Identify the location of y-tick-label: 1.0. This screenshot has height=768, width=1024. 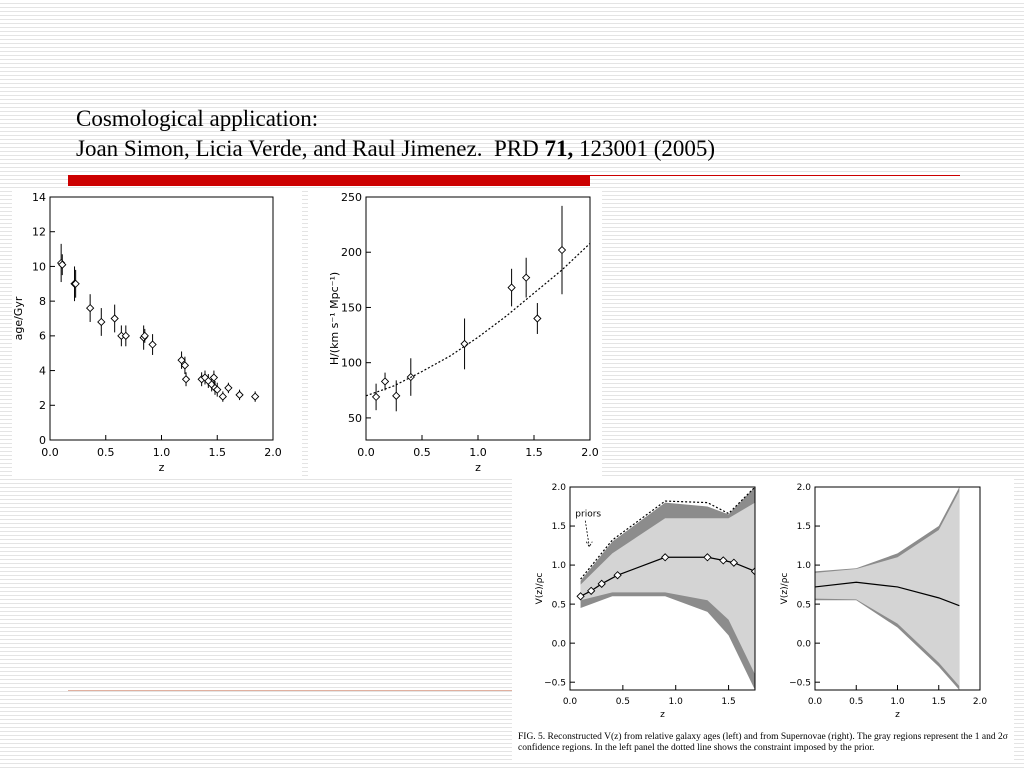
(804, 566).